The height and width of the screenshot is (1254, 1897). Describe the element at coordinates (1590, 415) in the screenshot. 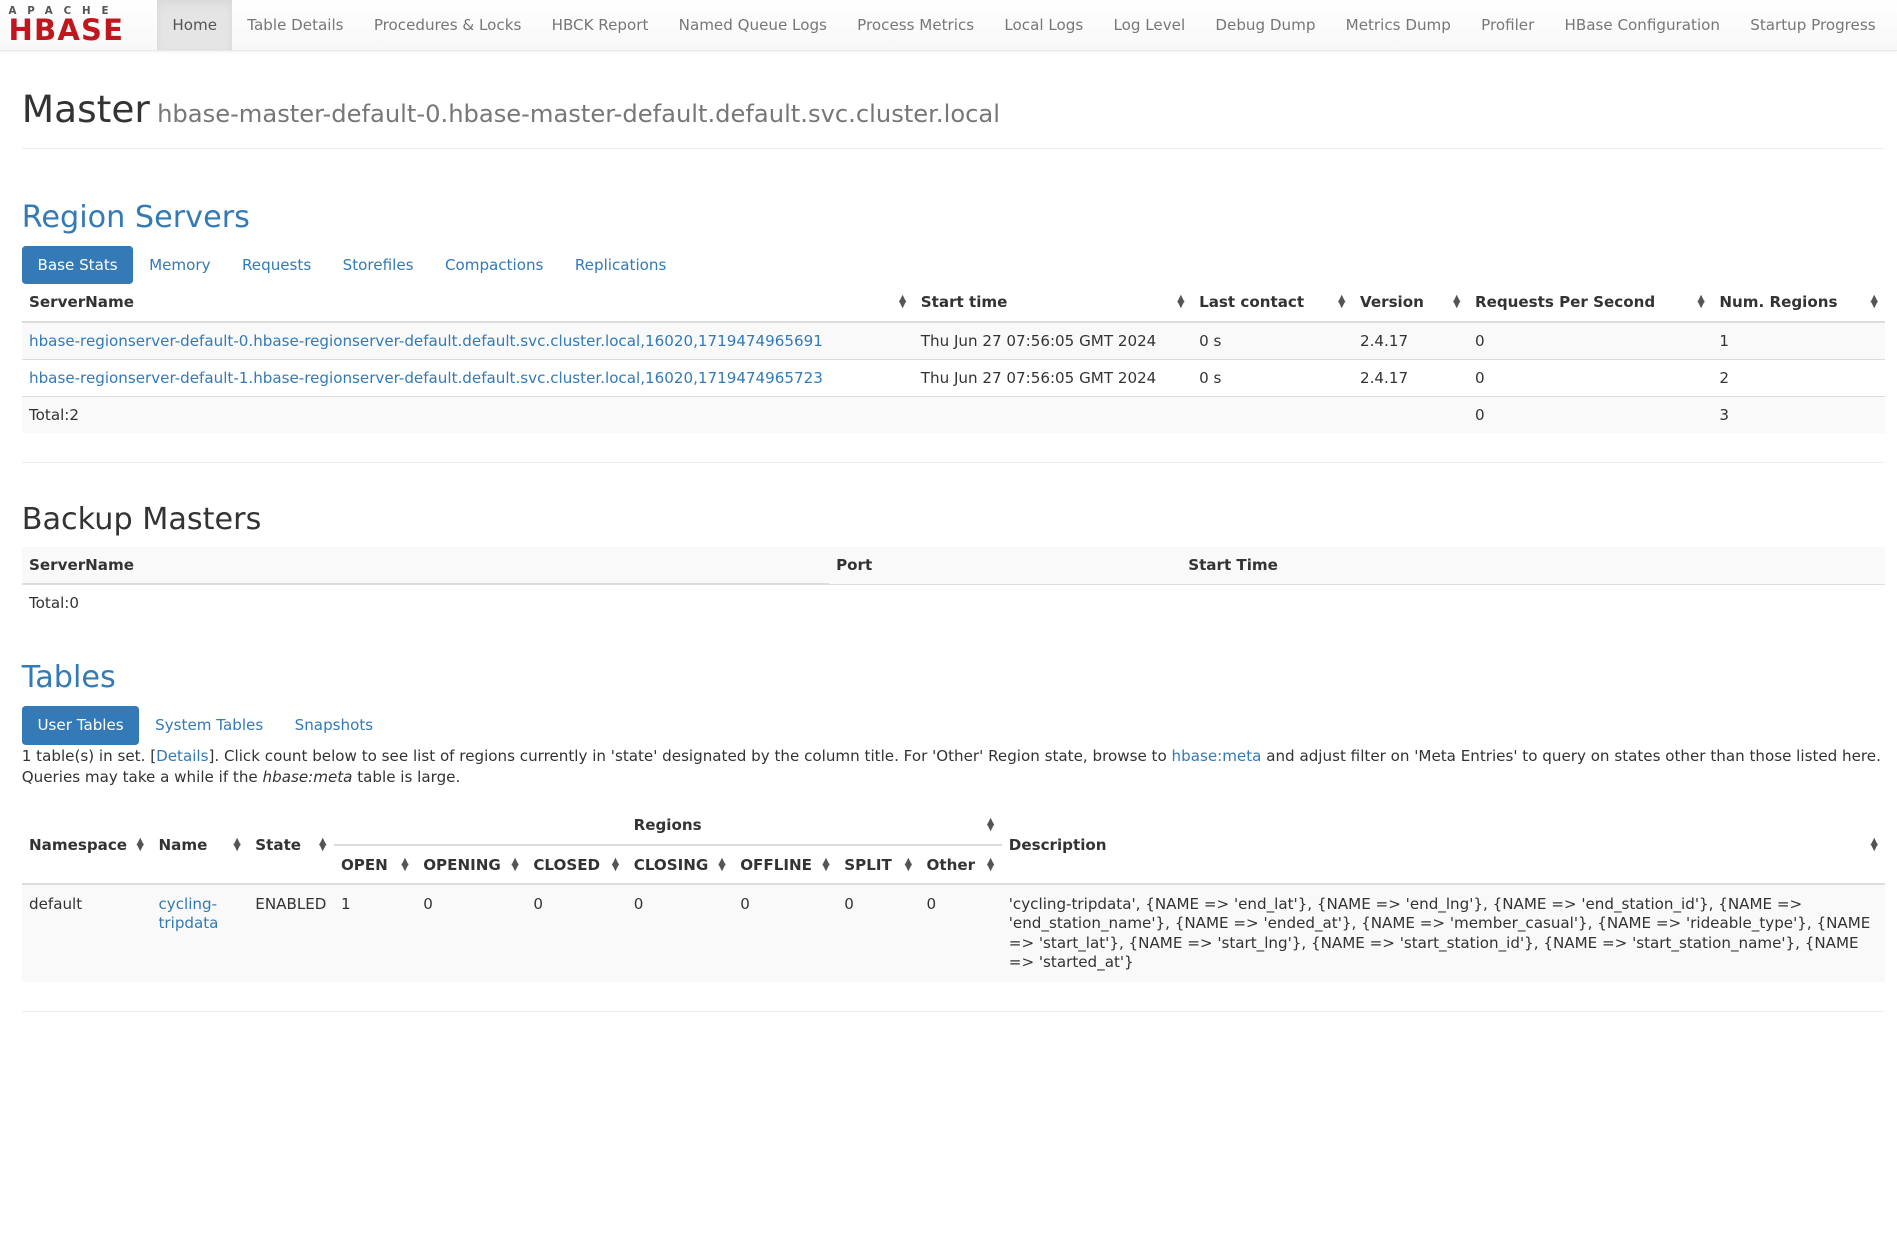

I see `total-cell: 0` at that location.